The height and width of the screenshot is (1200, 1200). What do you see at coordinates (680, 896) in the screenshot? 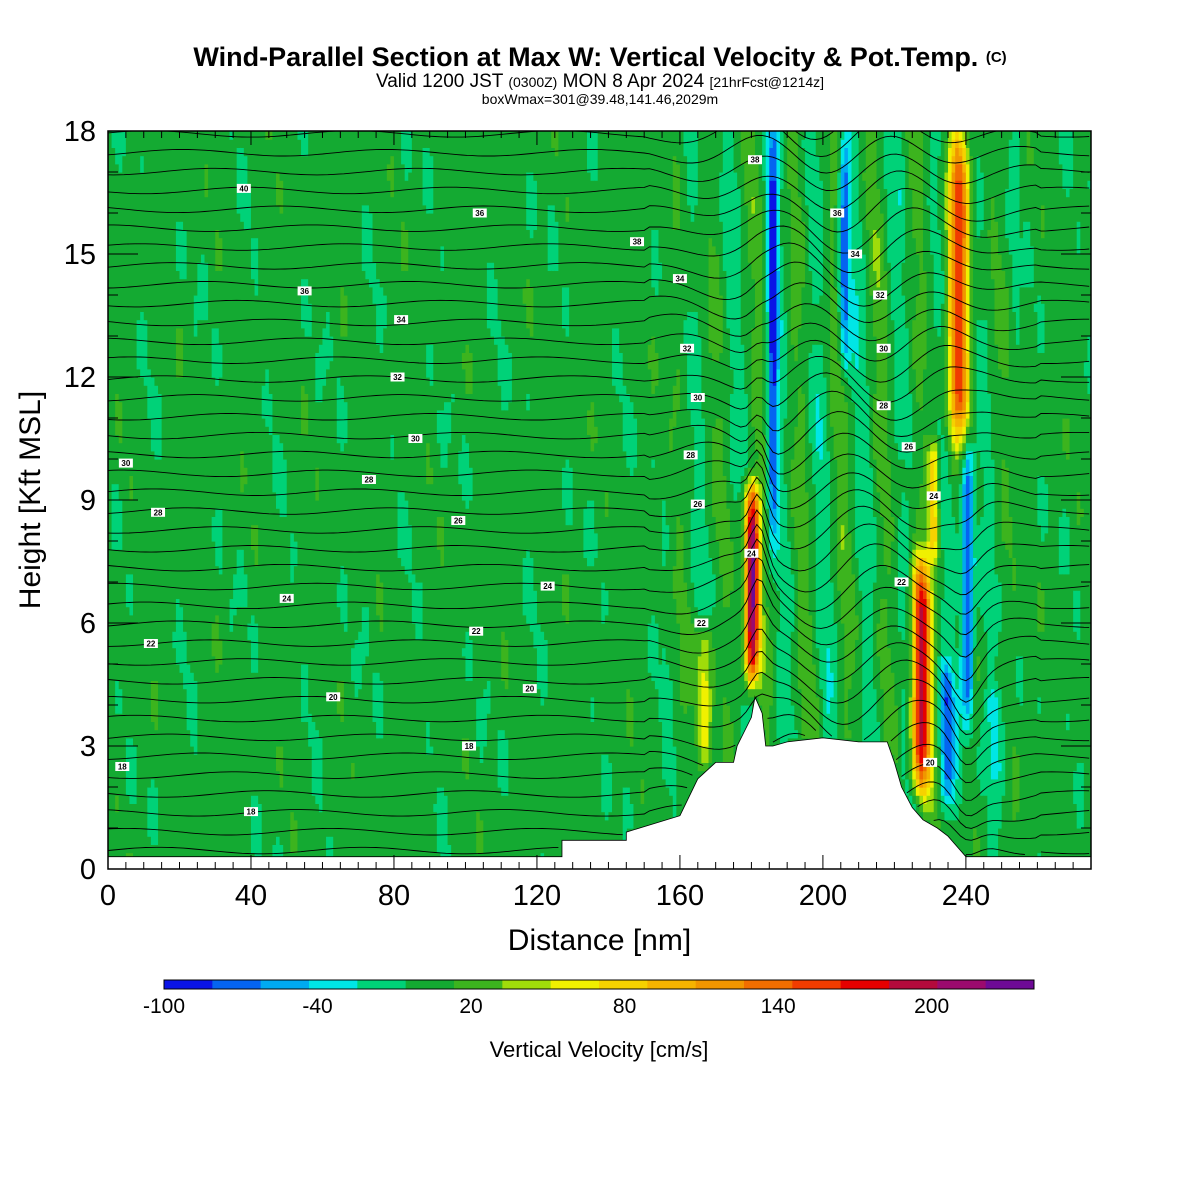
I see `x-tick-label: 160` at bounding box center [680, 896].